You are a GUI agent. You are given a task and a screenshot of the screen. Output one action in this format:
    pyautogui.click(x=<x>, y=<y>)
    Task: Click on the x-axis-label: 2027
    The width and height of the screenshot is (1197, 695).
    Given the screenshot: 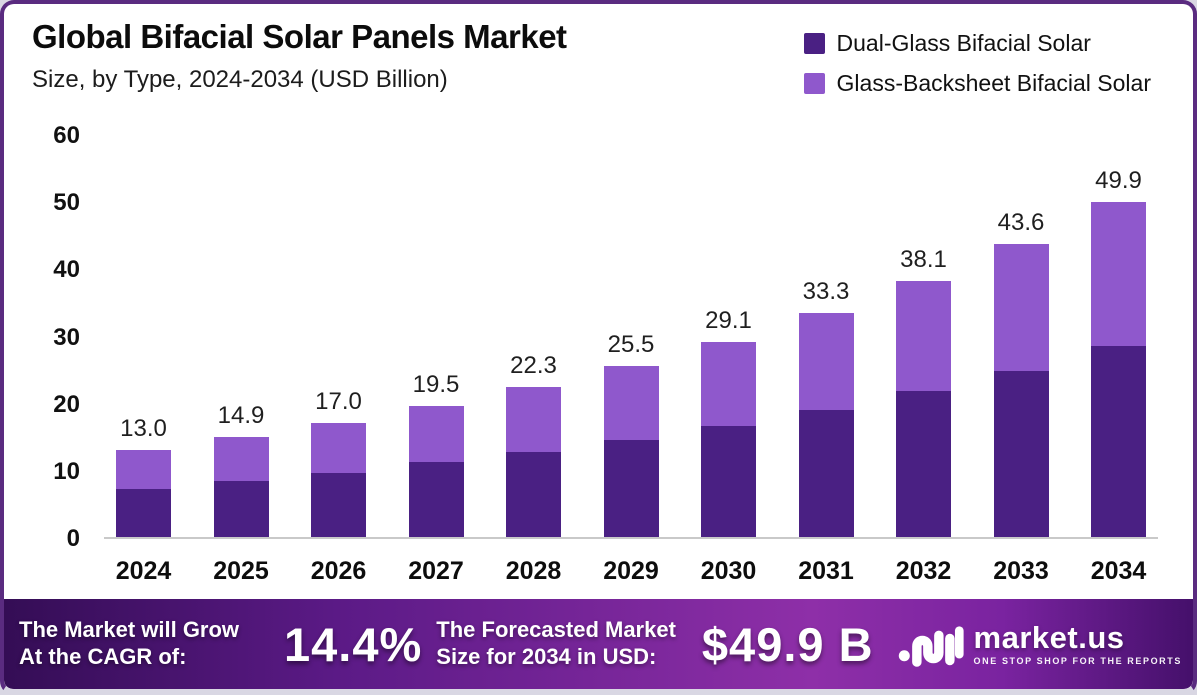 What is the action you would take?
    pyautogui.click(x=436, y=571)
    